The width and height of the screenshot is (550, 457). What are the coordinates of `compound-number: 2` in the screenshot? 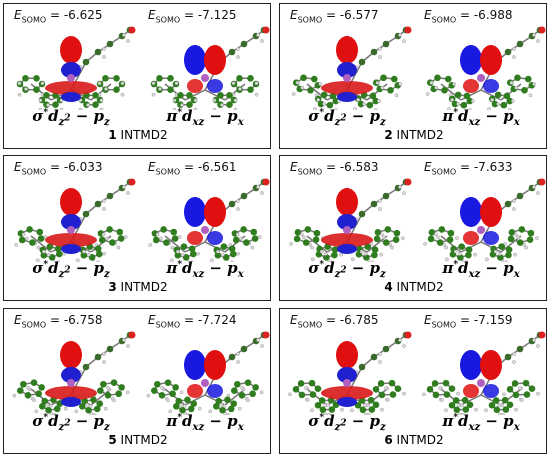 It's located at (388, 135).